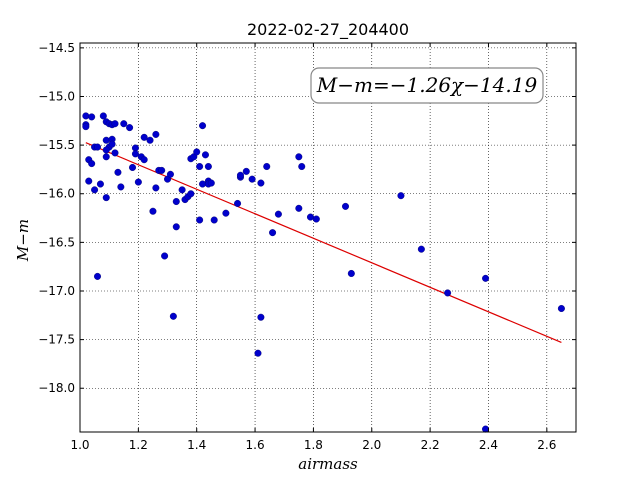 The height and width of the screenshot is (480, 640). What do you see at coordinates (23, 240) in the screenshot?
I see `y-axis-label: M−m` at bounding box center [23, 240].